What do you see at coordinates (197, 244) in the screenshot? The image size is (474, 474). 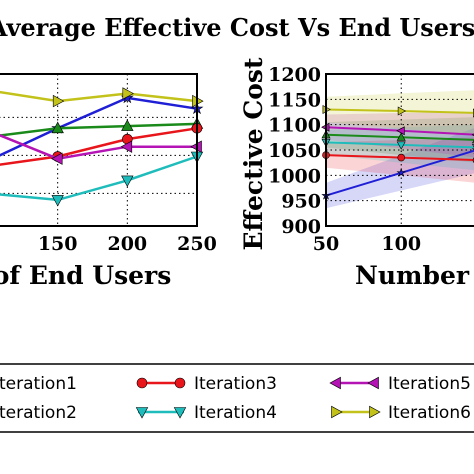 I see `left-x-tick-label: 250` at bounding box center [197, 244].